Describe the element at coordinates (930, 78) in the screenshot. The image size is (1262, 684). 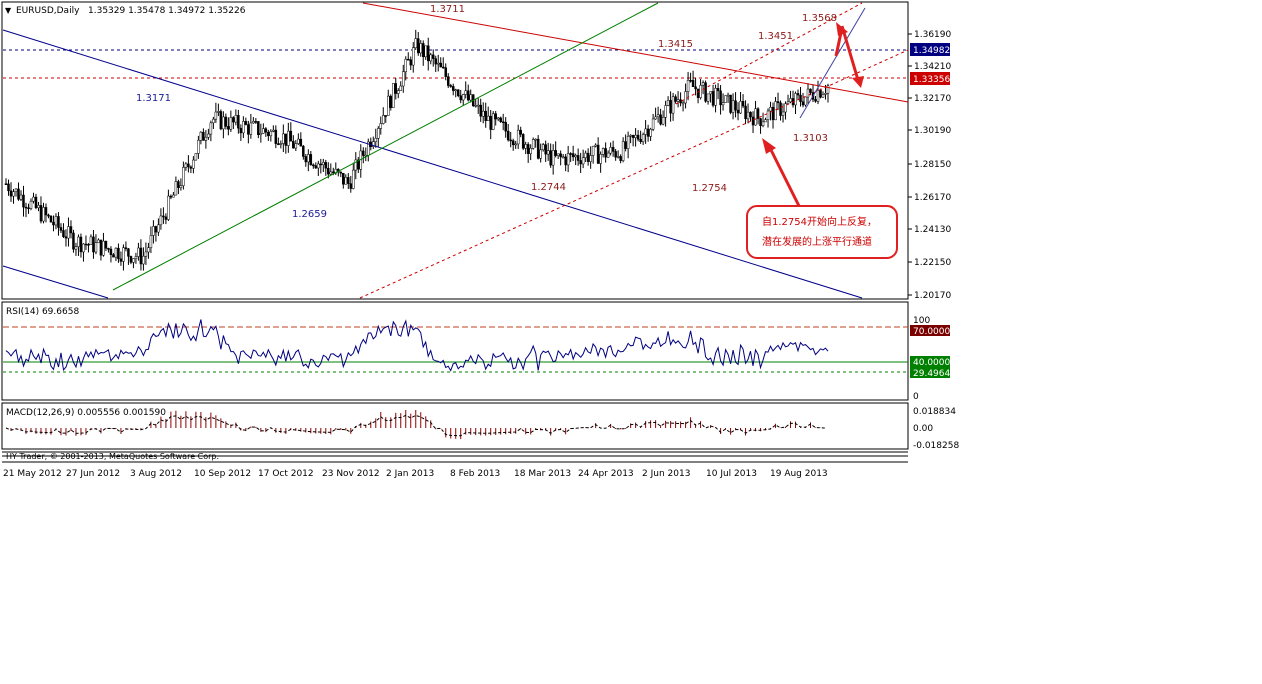
I see `marker-price-badge` at that location.